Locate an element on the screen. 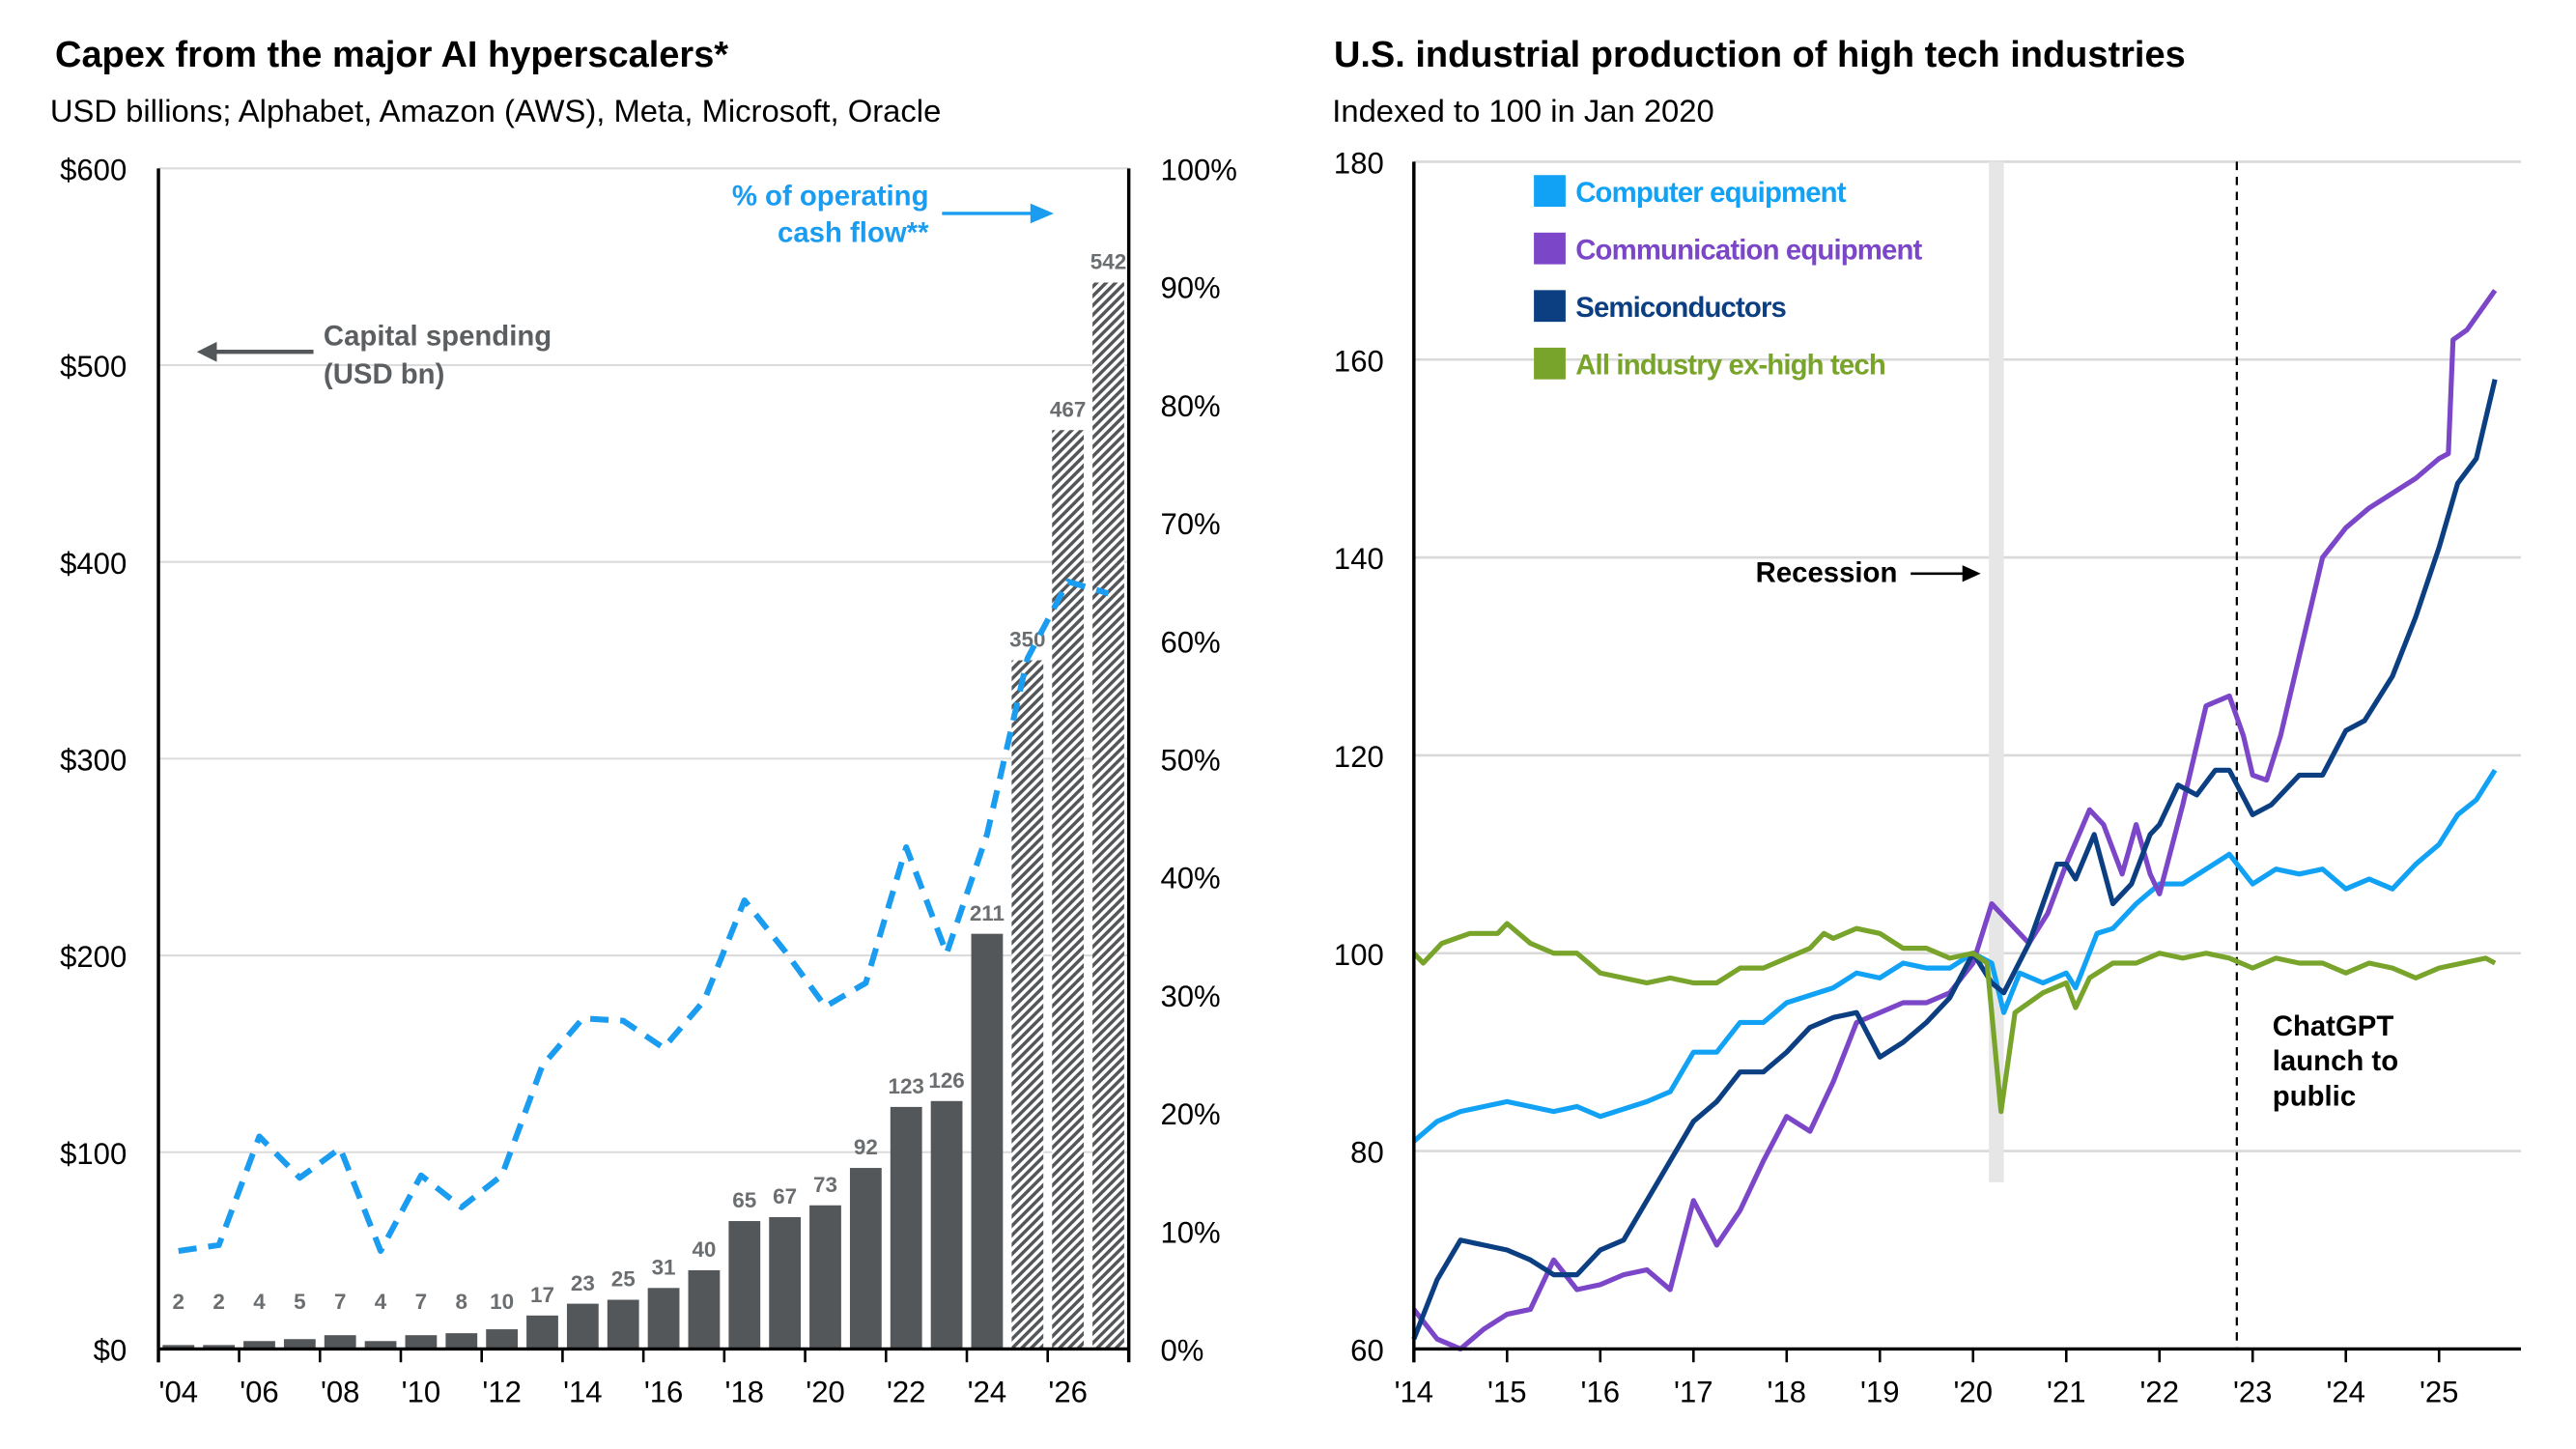 The height and width of the screenshot is (1449, 2576). x-tick-label: '21 is located at coordinates (2066, 1392).